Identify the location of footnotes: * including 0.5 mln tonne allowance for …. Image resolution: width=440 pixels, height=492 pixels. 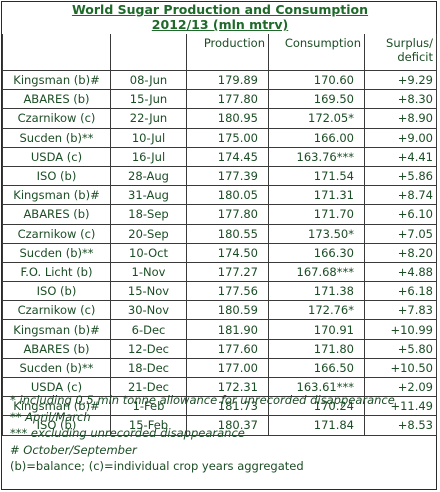
(202, 433).